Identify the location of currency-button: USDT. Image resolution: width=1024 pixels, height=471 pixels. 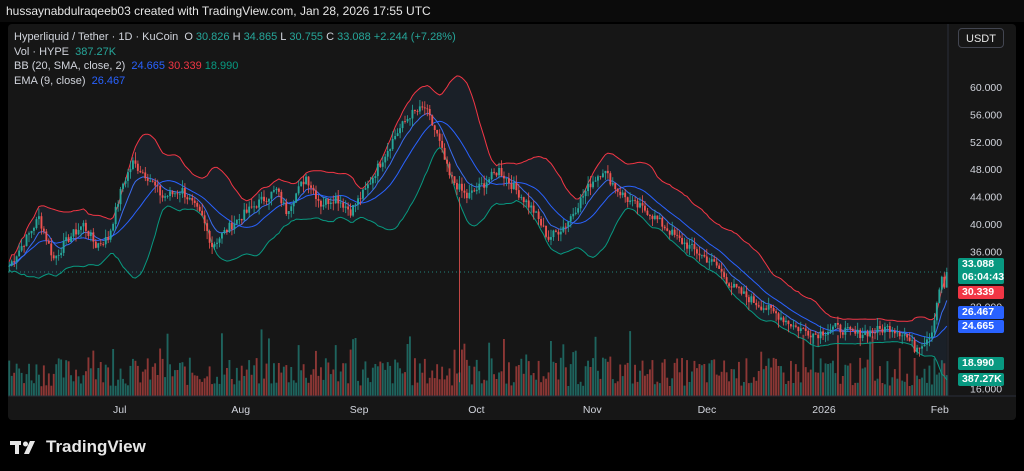
(981, 38).